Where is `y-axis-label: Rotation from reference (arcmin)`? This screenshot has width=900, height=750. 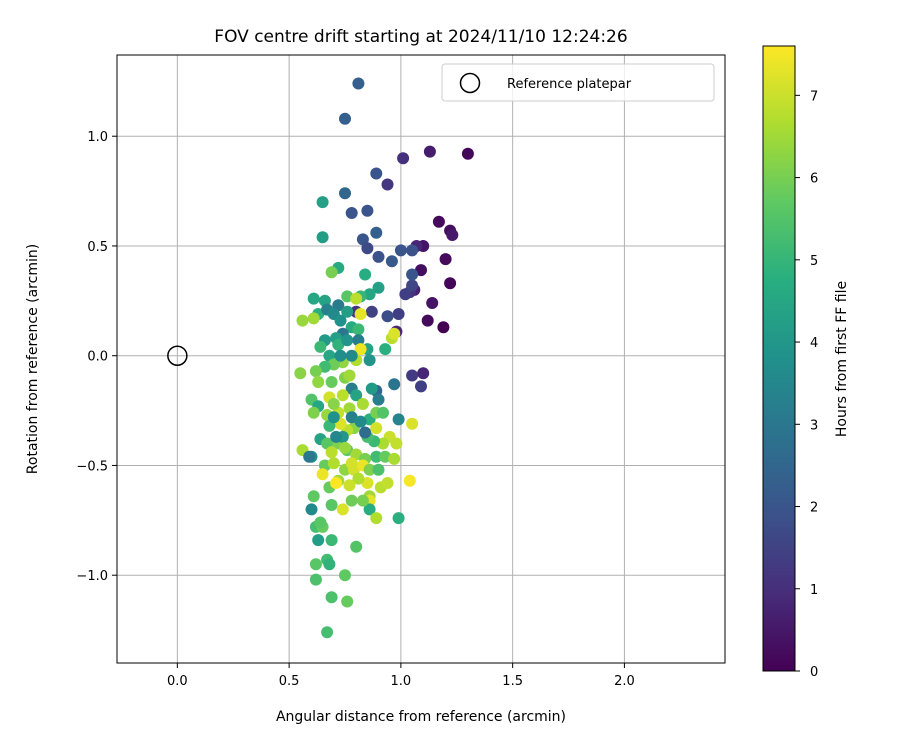 y-axis-label: Rotation from reference (arcmin) is located at coordinates (33, 359).